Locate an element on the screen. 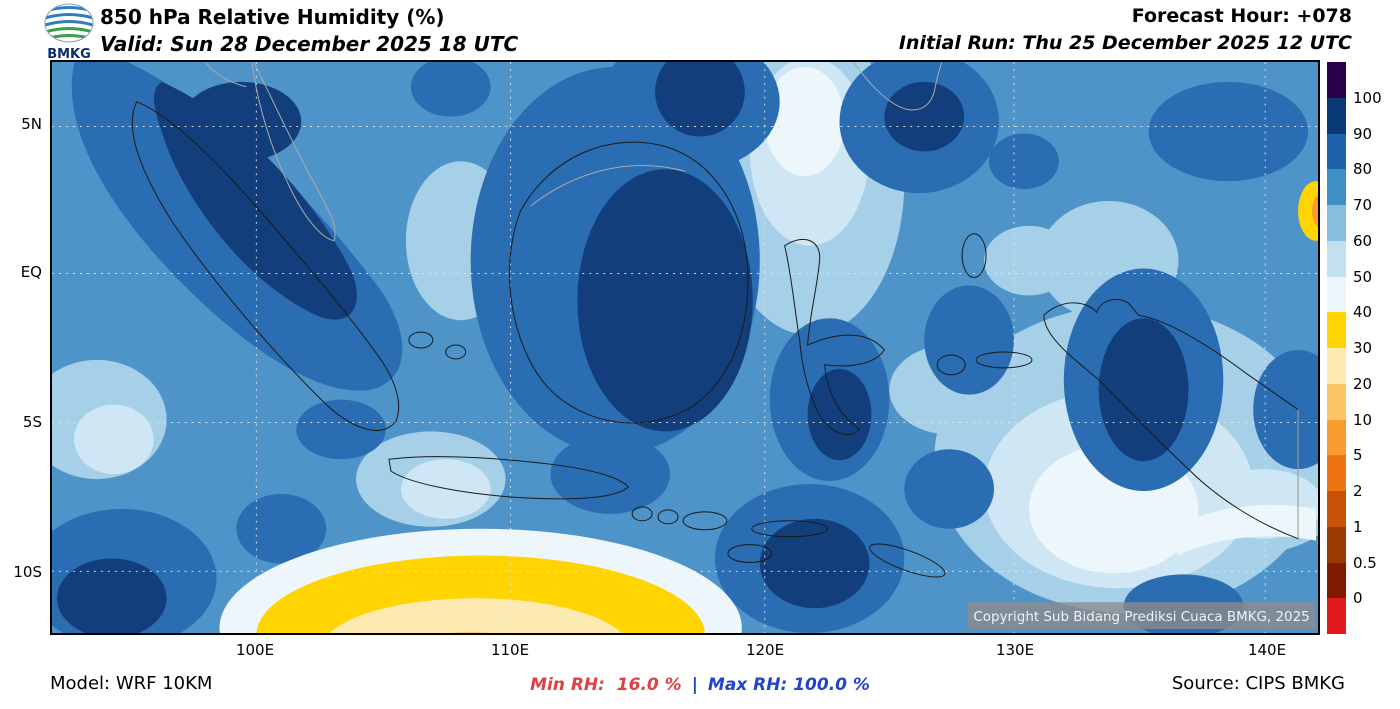  colorbar-label: 10 is located at coordinates (1363, 419).